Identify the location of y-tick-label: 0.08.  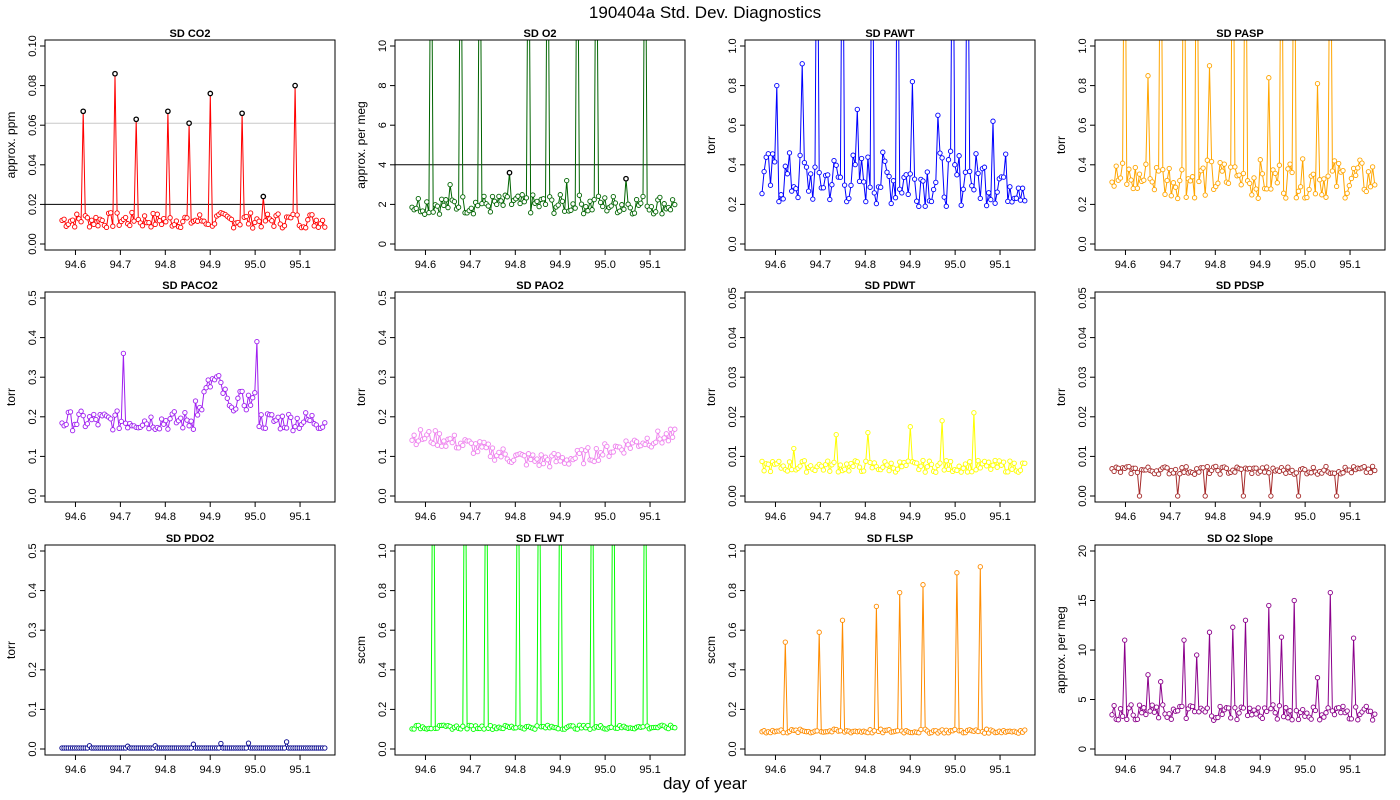
(33, 85).